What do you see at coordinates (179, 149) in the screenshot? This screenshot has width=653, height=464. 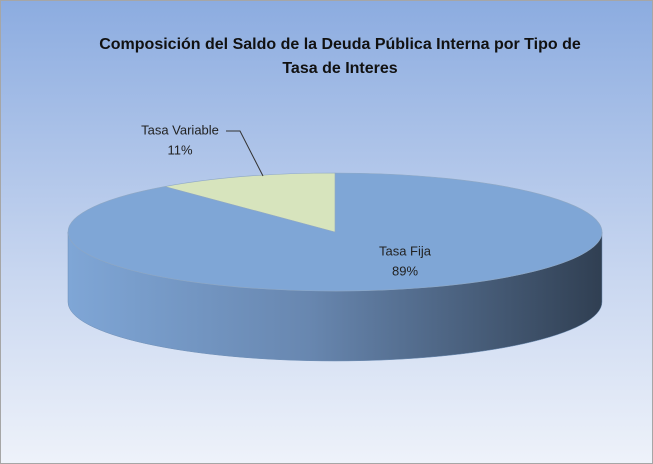 I see `data-label-value: 11%` at bounding box center [179, 149].